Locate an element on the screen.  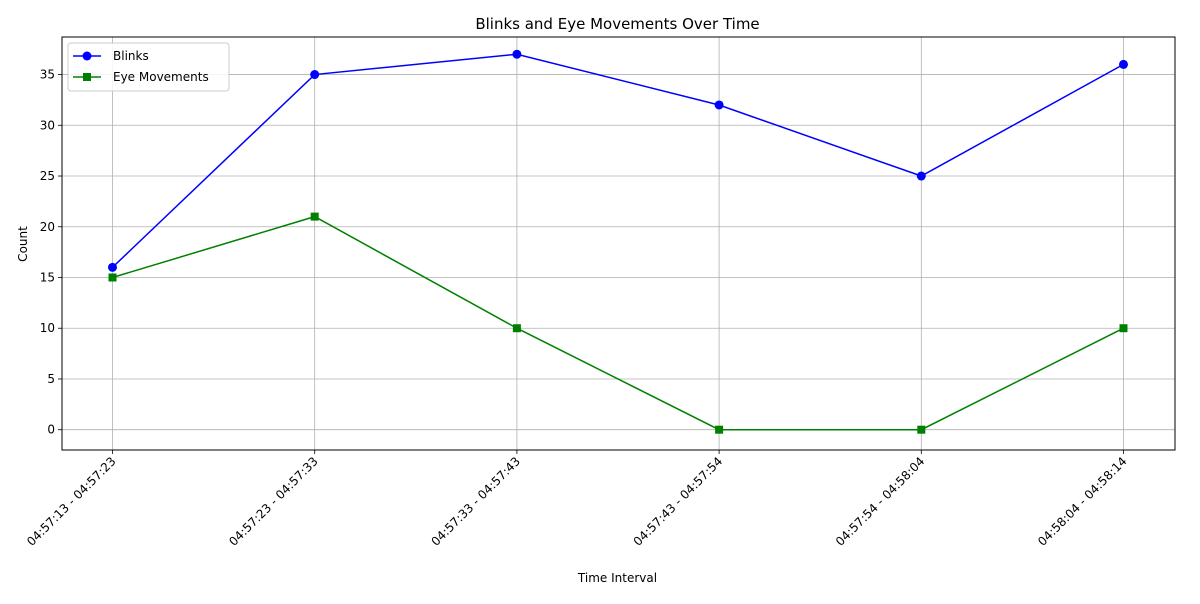
legend-box is located at coordinates (148, 67).